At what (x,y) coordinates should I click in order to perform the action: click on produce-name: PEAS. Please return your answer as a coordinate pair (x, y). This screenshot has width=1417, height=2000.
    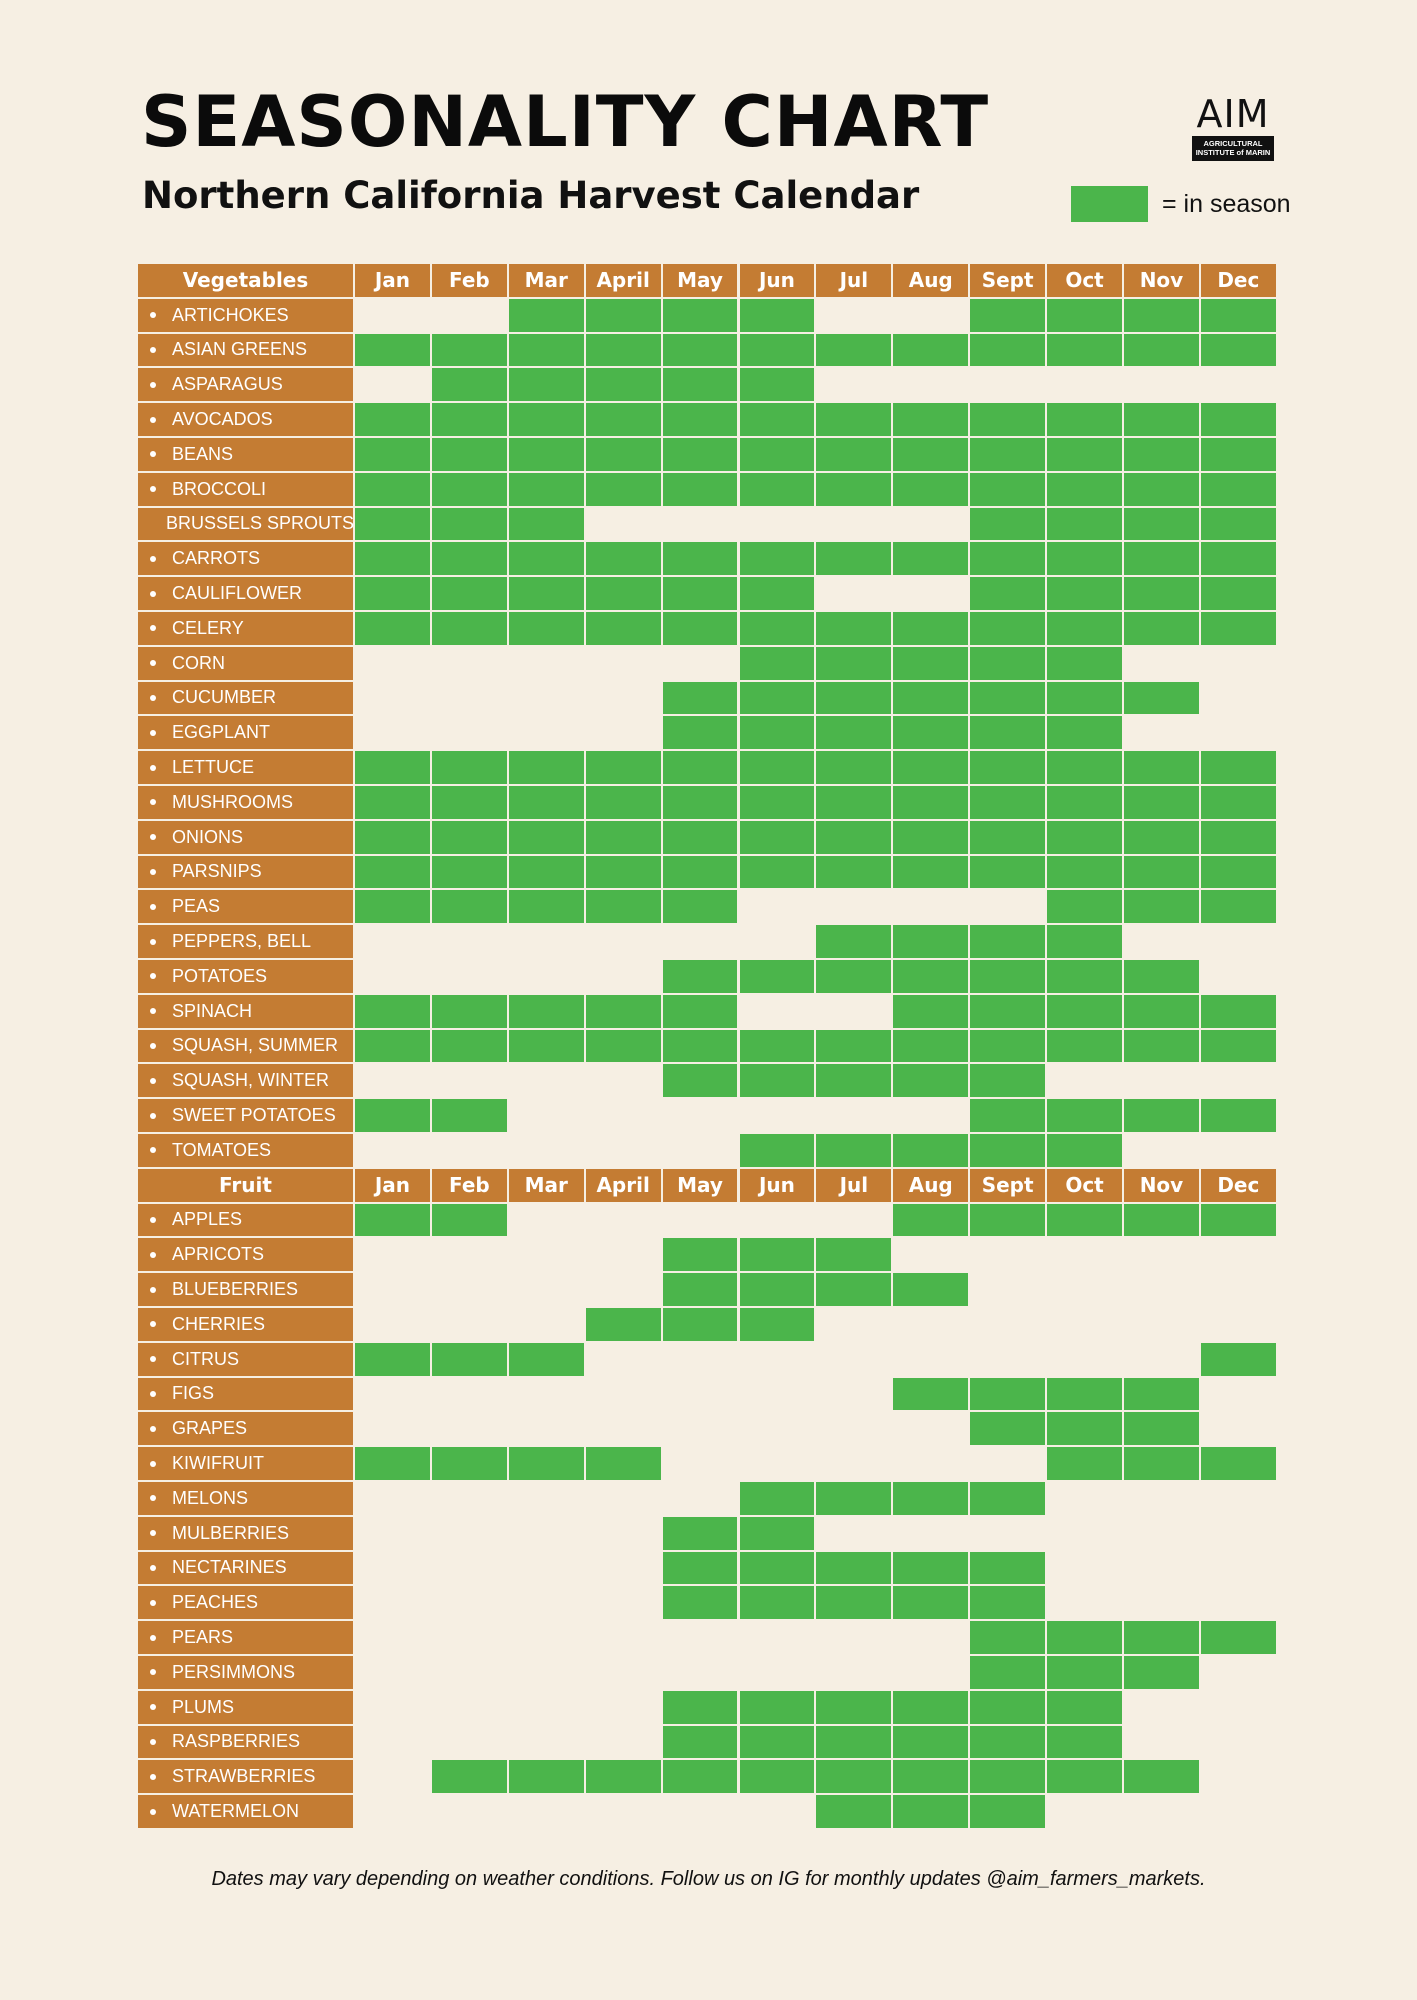
    Looking at the image, I should click on (196, 906).